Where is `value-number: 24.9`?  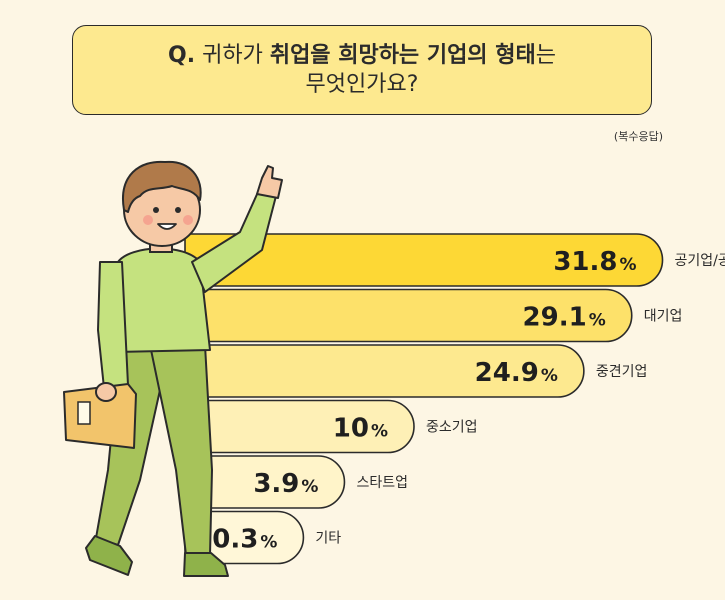 value-number: 24.9 is located at coordinates (507, 373).